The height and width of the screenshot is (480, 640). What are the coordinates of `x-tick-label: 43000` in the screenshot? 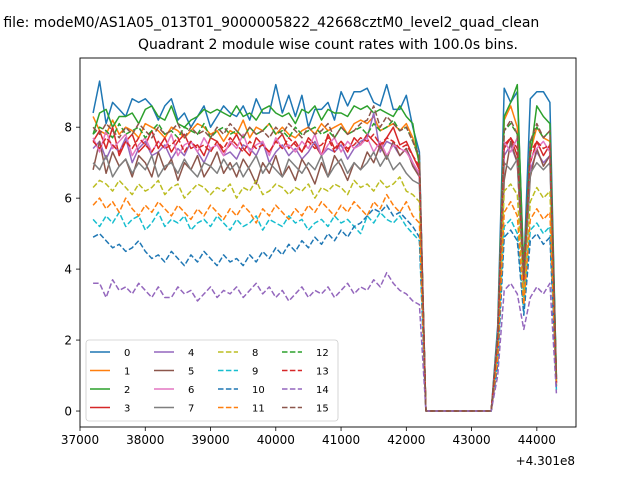 It's located at (471, 440).